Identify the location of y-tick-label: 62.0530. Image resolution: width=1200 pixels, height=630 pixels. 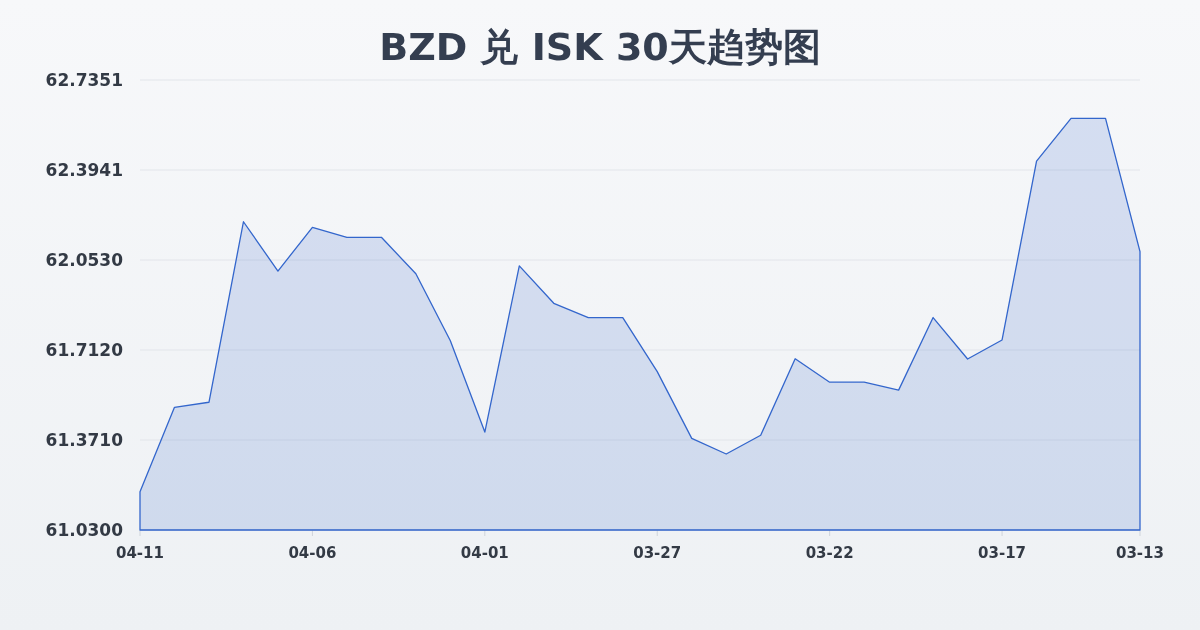
(84, 260).